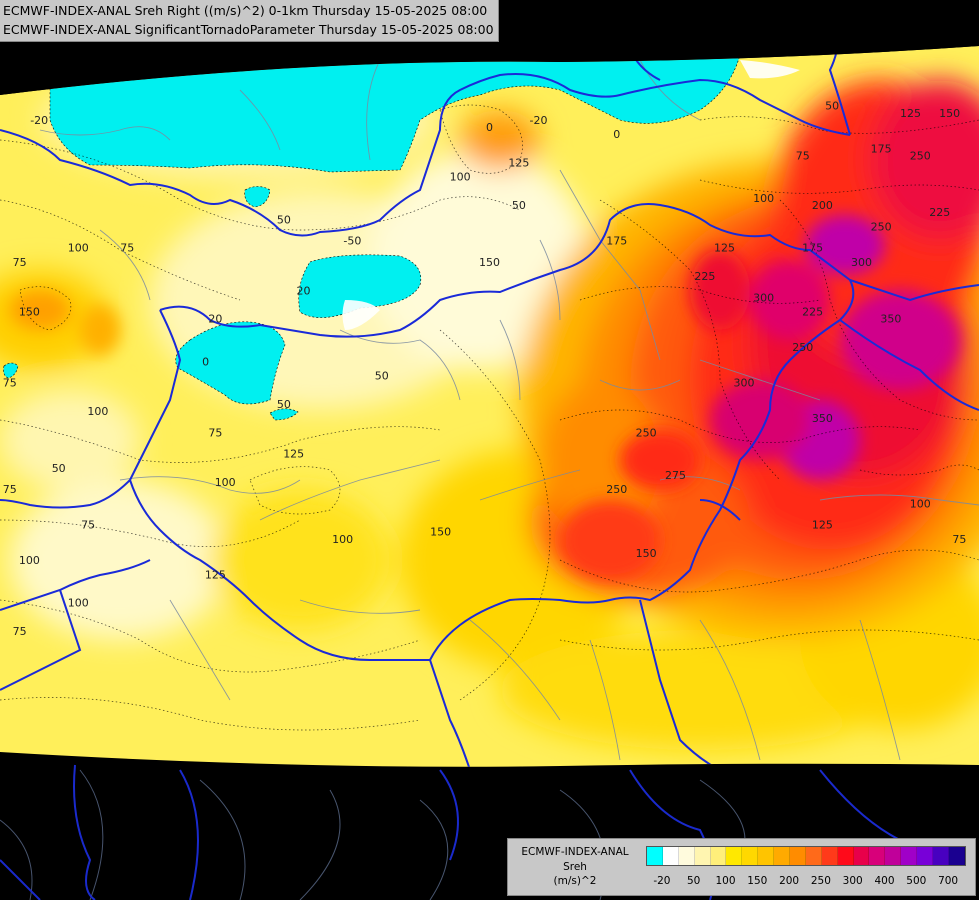  I want to click on legend-tick-label: 700, so click(948, 881).